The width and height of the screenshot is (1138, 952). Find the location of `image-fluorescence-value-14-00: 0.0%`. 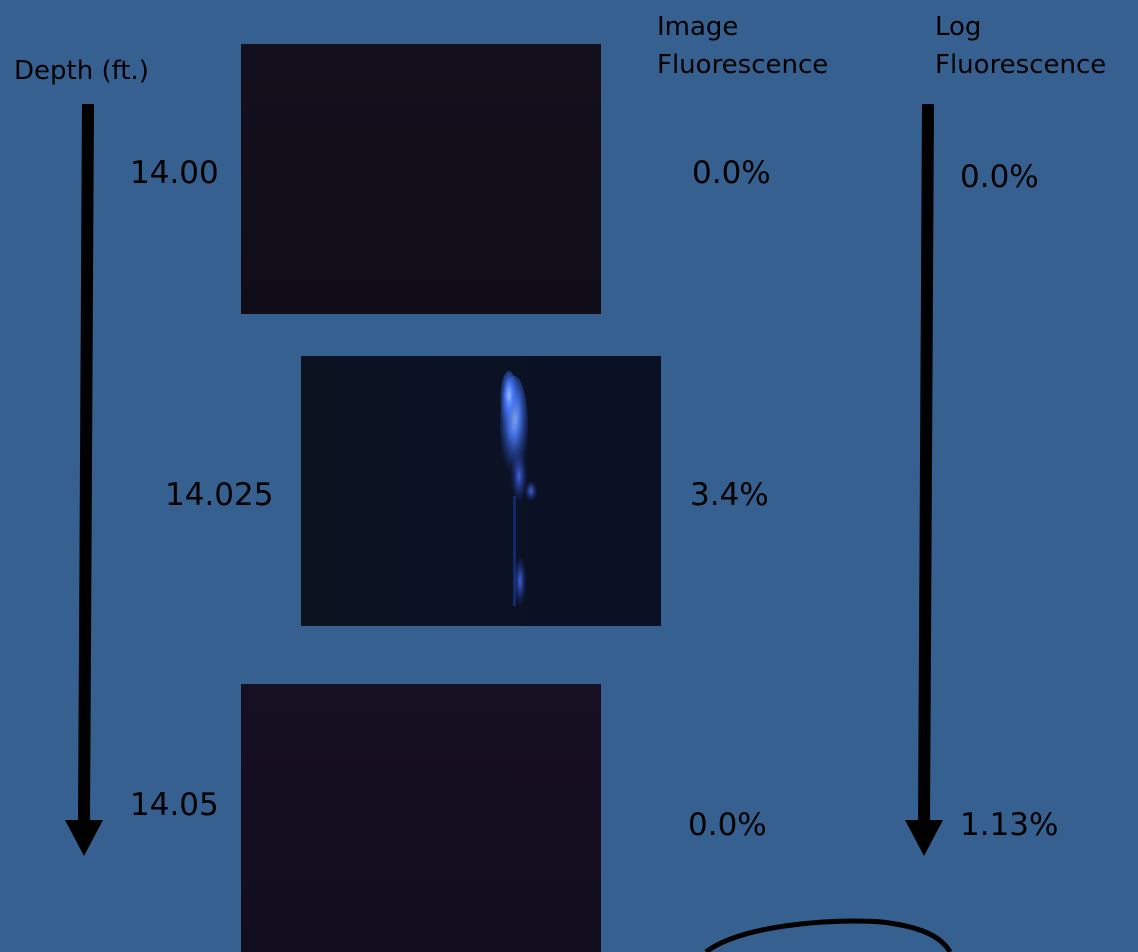

image-fluorescence-value-14-00: 0.0% is located at coordinates (731, 173).